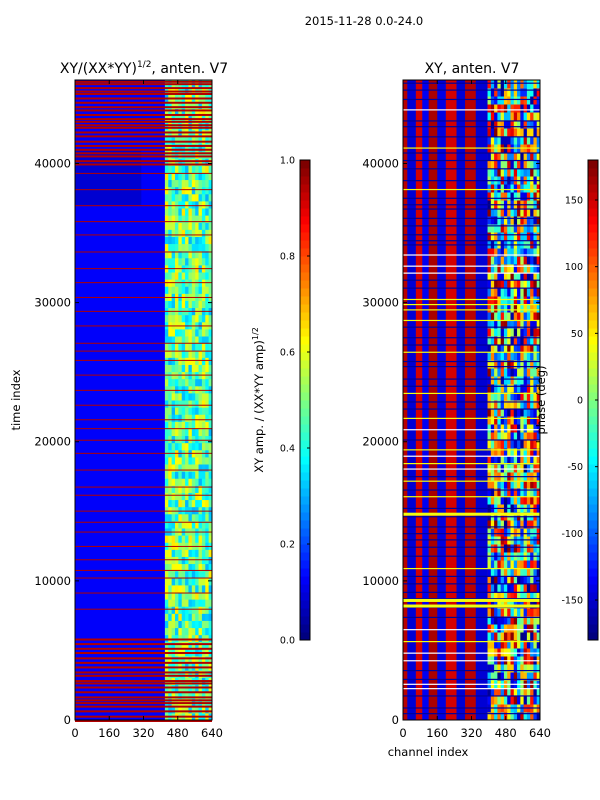  Describe the element at coordinates (52, 303) in the screenshot. I see `left-ytick-label: 30000` at that location.